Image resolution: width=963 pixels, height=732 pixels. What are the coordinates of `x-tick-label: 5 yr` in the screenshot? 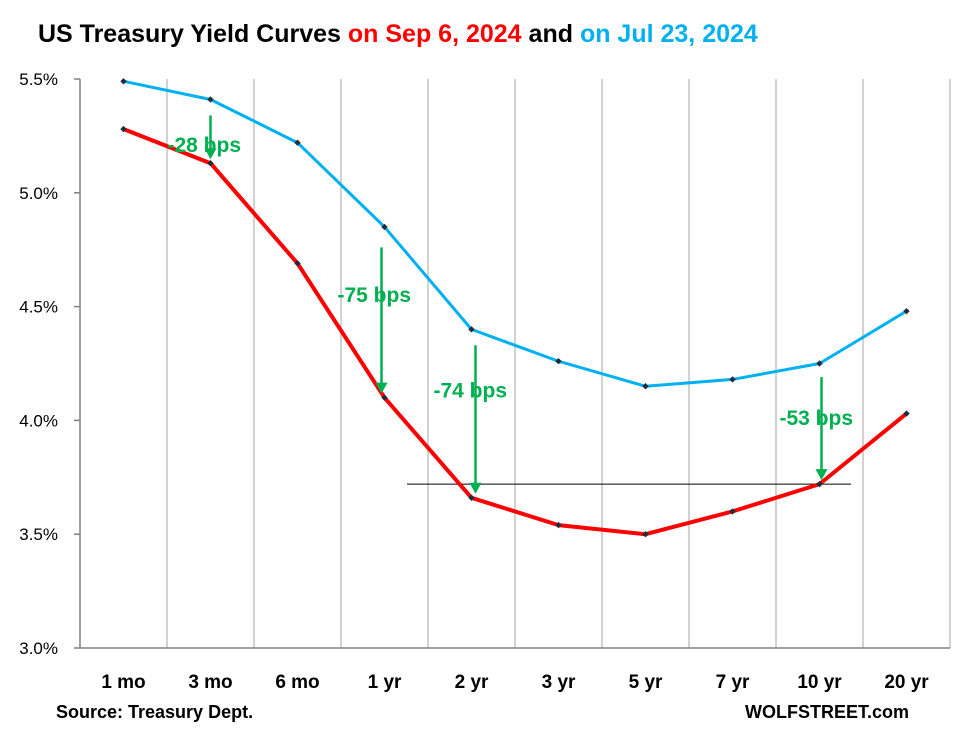 It's located at (646, 682).